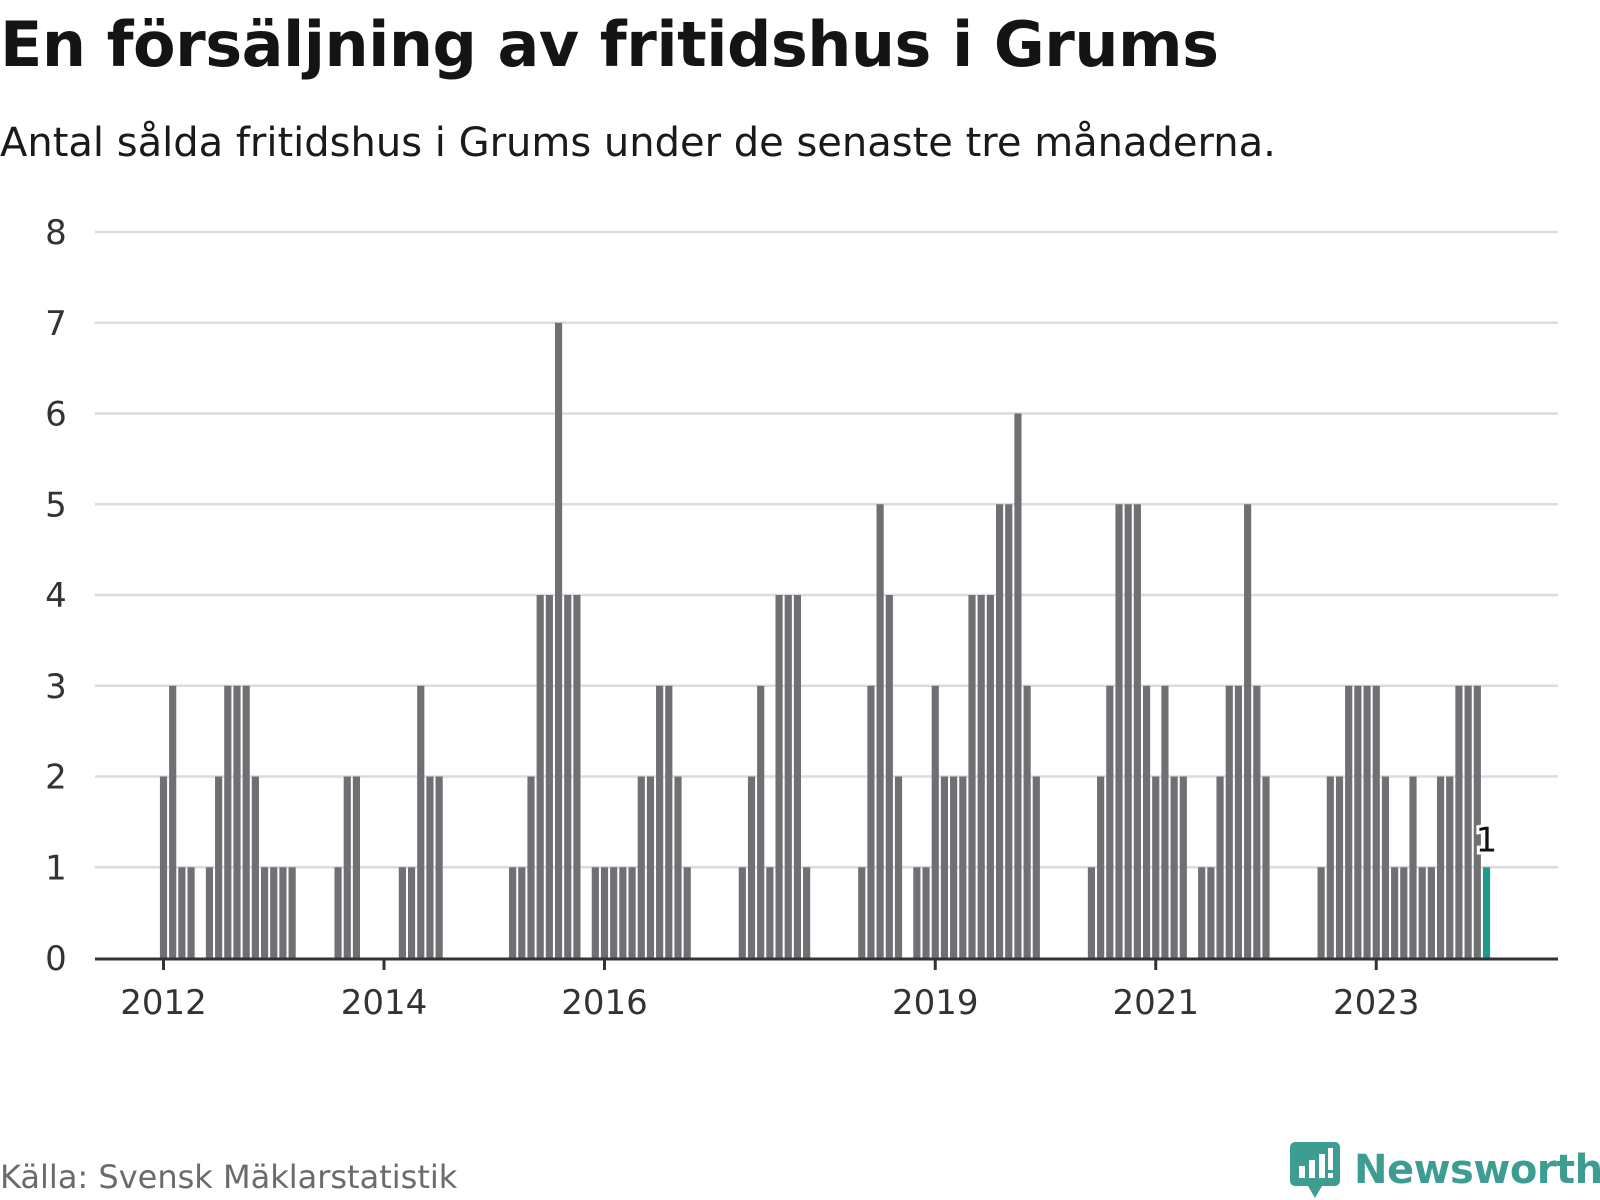 Image resolution: width=1600 pixels, height=1200 pixels. What do you see at coordinates (1486, 912) in the screenshot?
I see `bar-highlight` at bounding box center [1486, 912].